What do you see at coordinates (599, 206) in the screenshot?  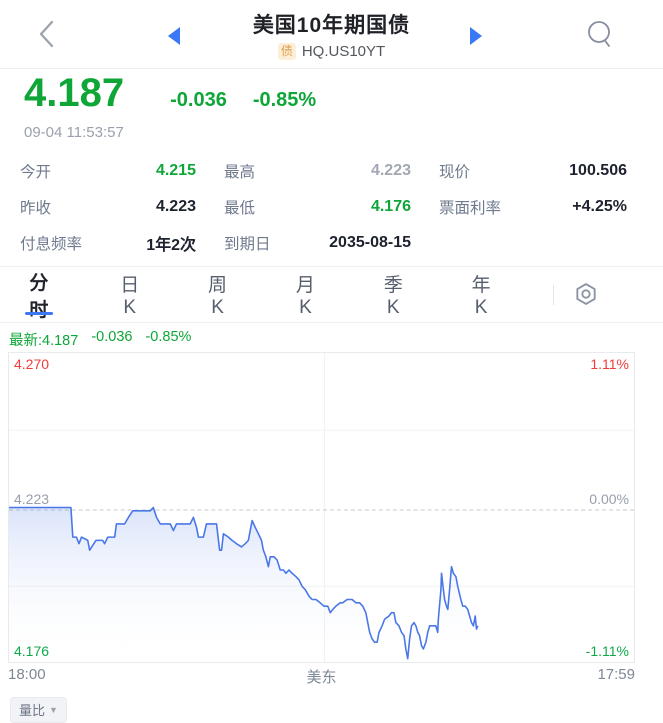 I see `stat-value: +4.25%` at bounding box center [599, 206].